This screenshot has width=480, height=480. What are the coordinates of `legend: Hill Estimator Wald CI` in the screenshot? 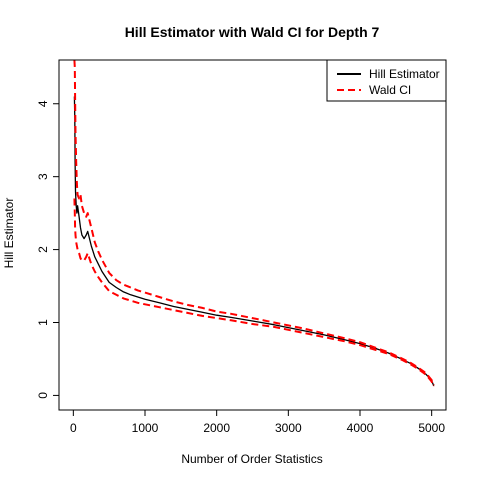 It's located at (386, 80).